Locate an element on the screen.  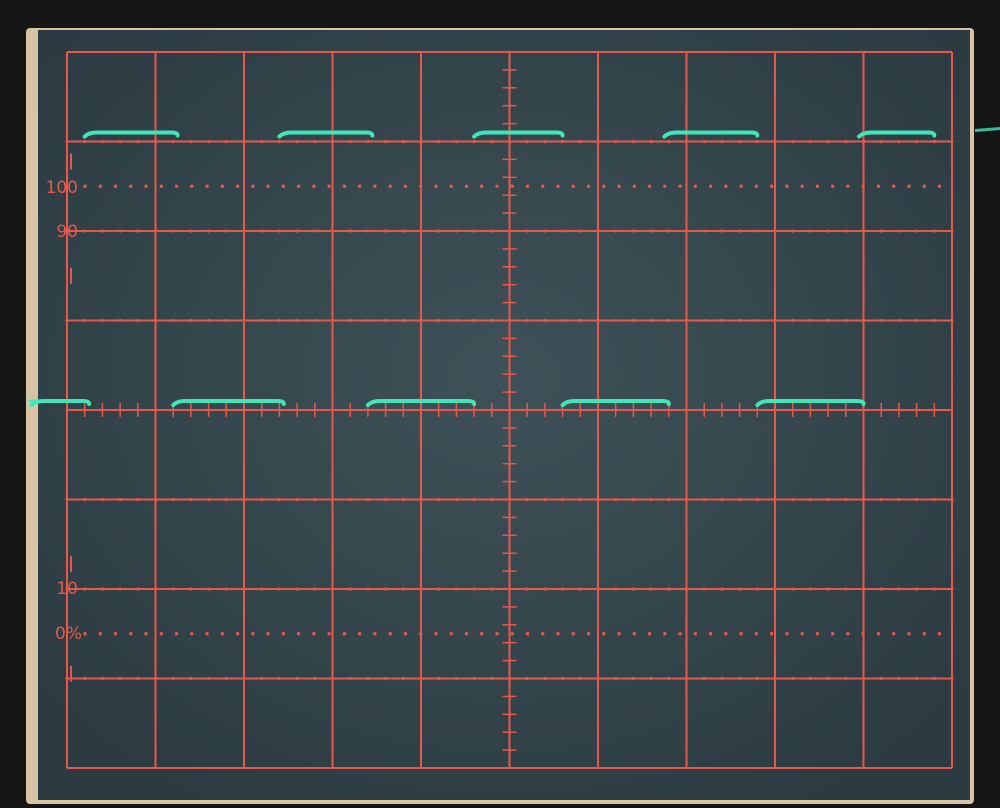
label-10: 10 is located at coordinates (67, 589).